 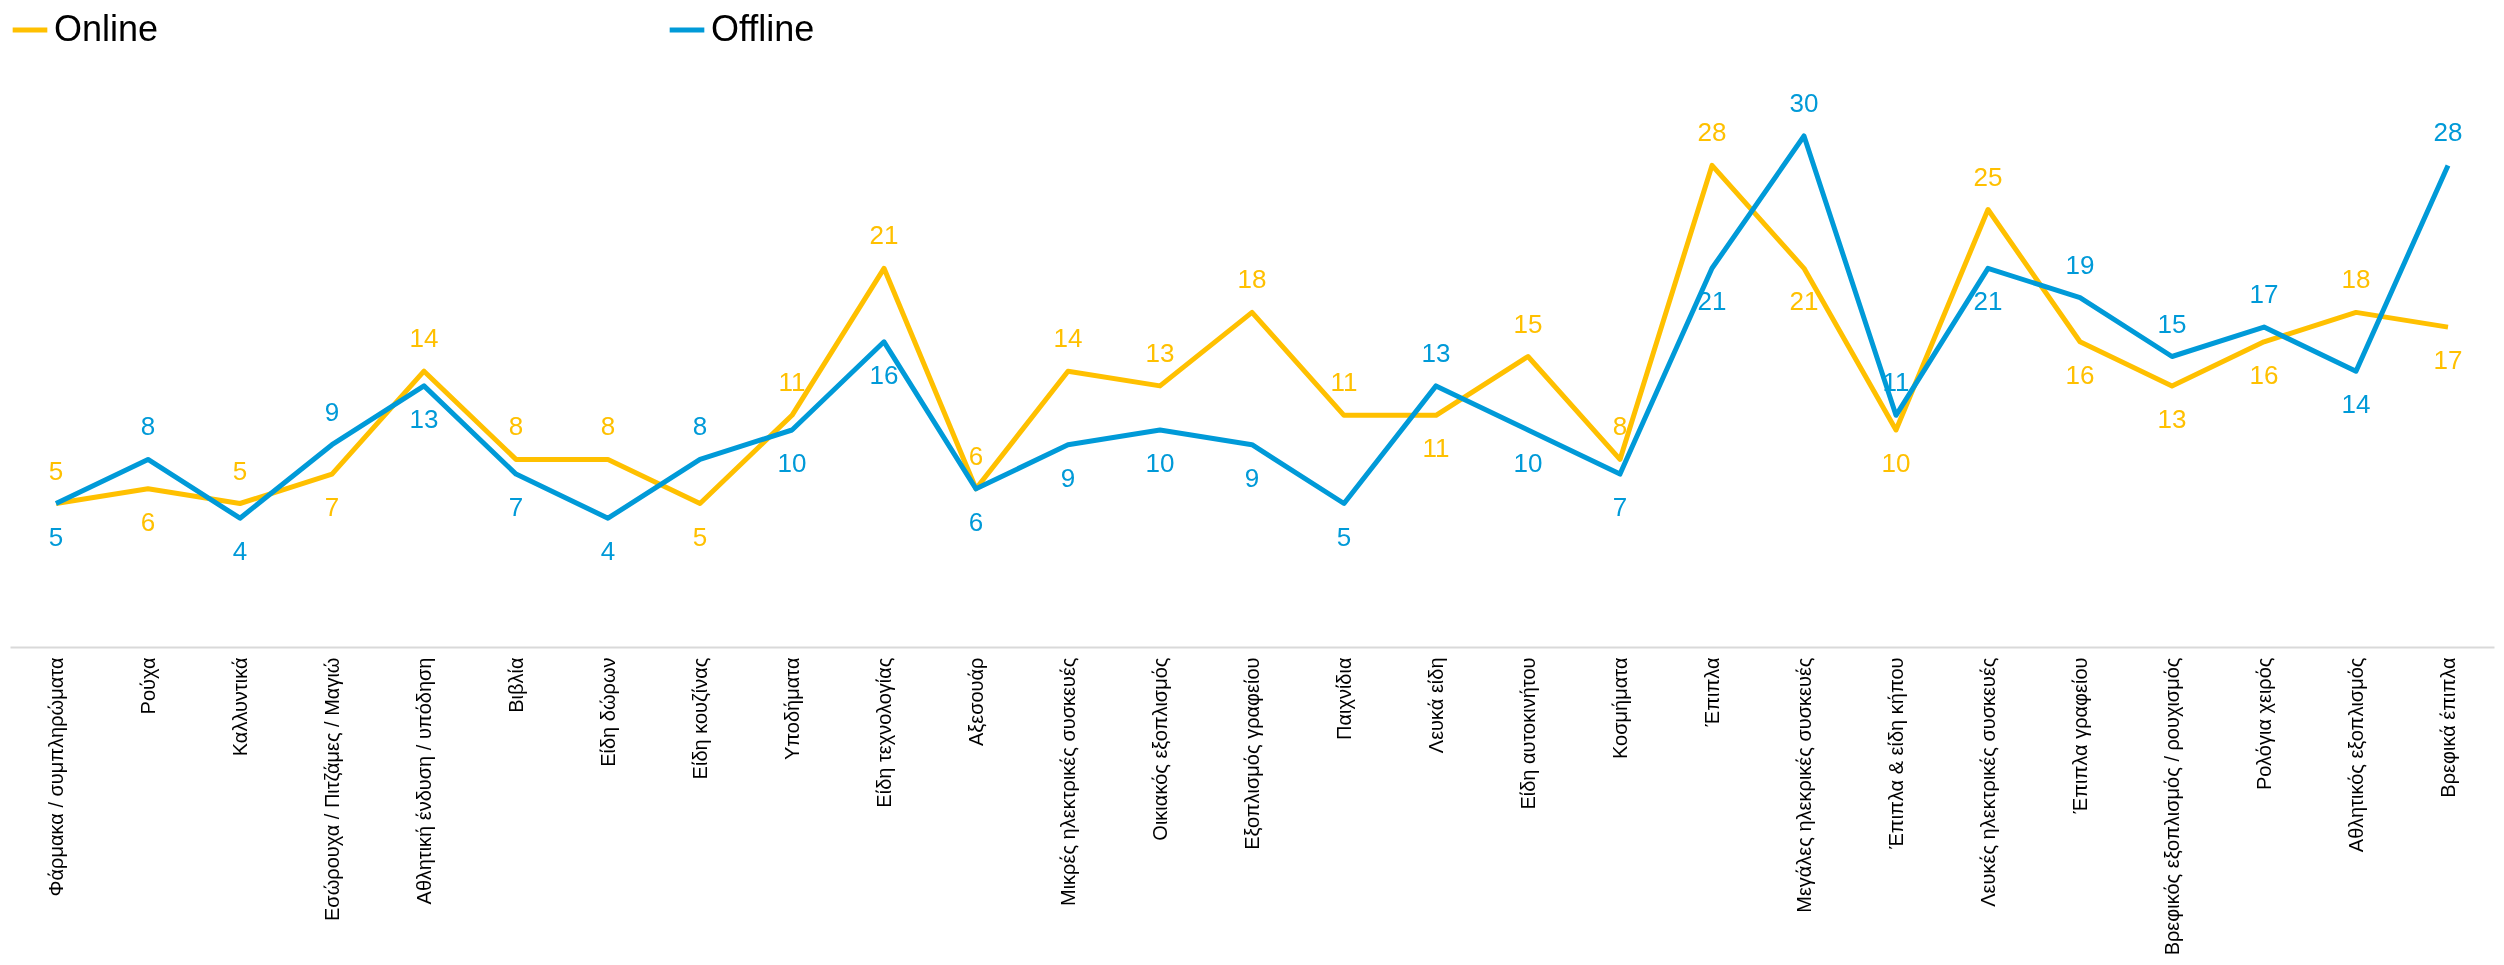 What do you see at coordinates (2171, 806) in the screenshot?
I see `x-tick-label: Βρεφικός εξοπλισμός / ρουχισμός` at bounding box center [2171, 806].